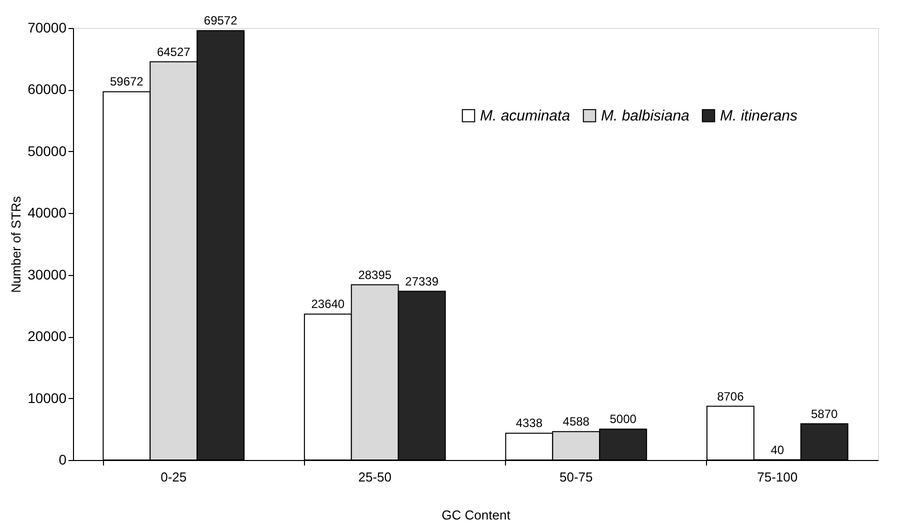 Image resolution: width=898 pixels, height=532 pixels. Describe the element at coordinates (645, 116) in the screenshot. I see `legend-label: M. balbisiana` at that location.